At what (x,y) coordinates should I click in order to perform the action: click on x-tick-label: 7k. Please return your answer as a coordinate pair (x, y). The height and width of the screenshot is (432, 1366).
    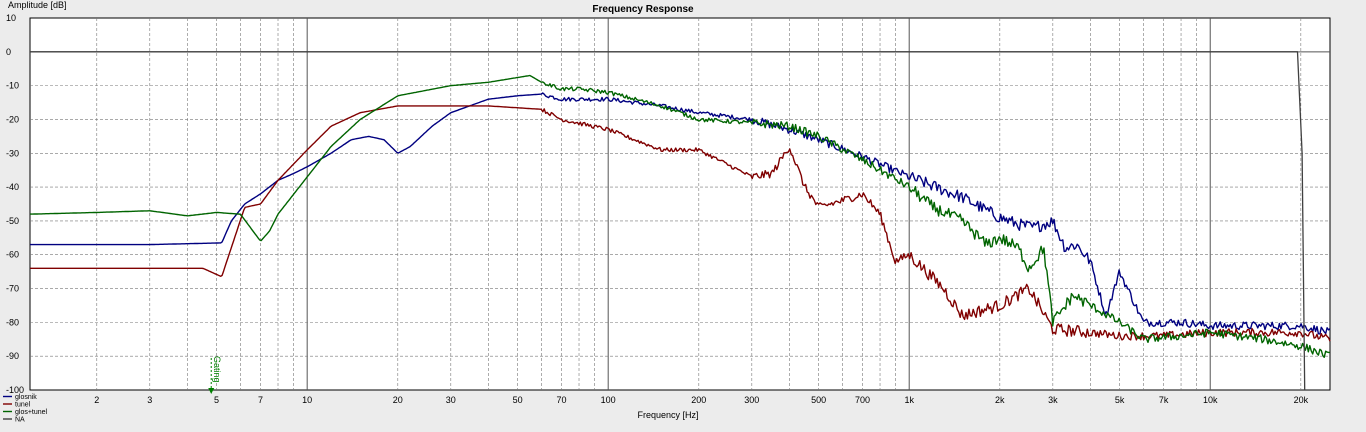
    Looking at the image, I should click on (1164, 400).